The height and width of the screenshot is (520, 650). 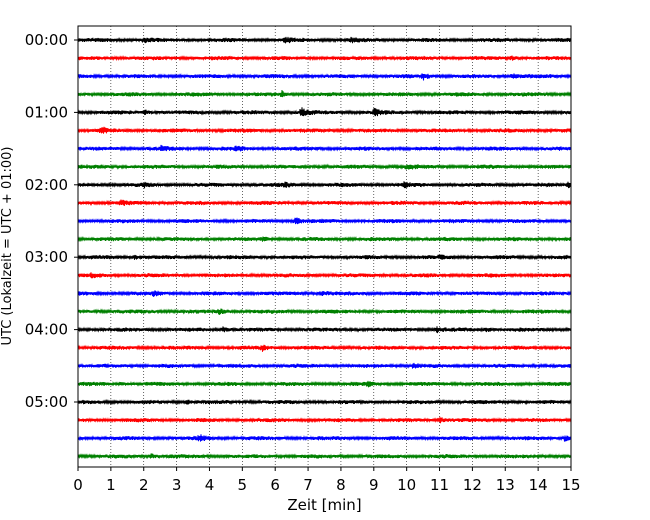 I want to click on x-tick-label: 9, so click(x=374, y=485).